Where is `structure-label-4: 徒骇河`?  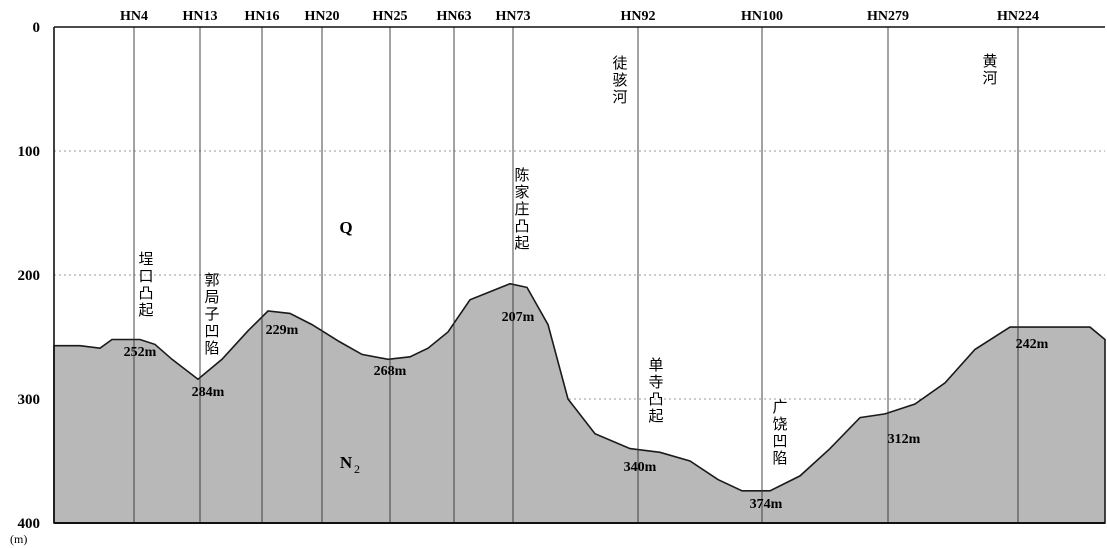 structure-label-4: 徒骇河 is located at coordinates (619, 80).